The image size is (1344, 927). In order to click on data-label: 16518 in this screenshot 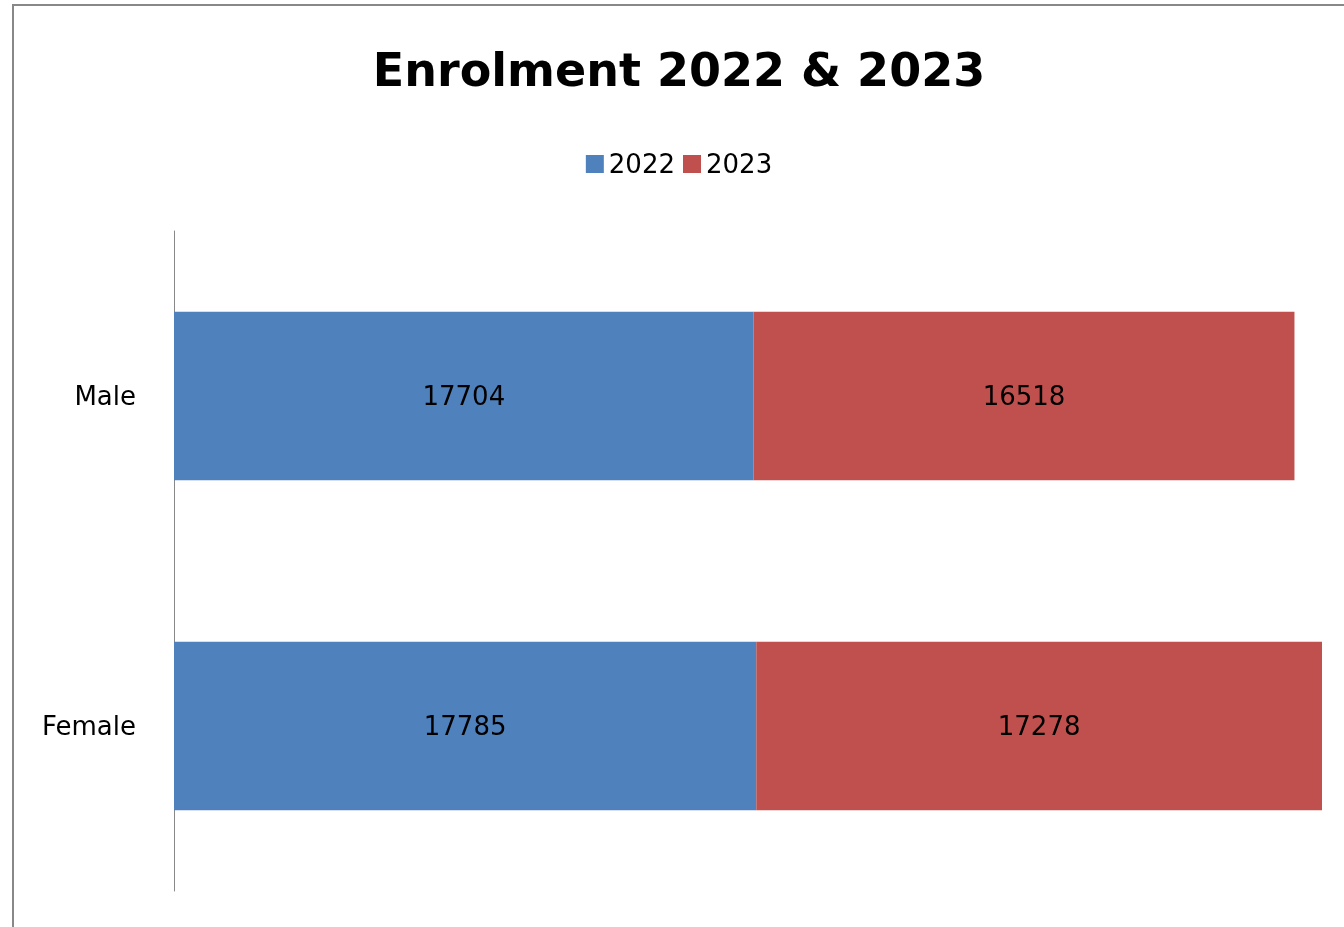, I will do `click(1024, 396)`.